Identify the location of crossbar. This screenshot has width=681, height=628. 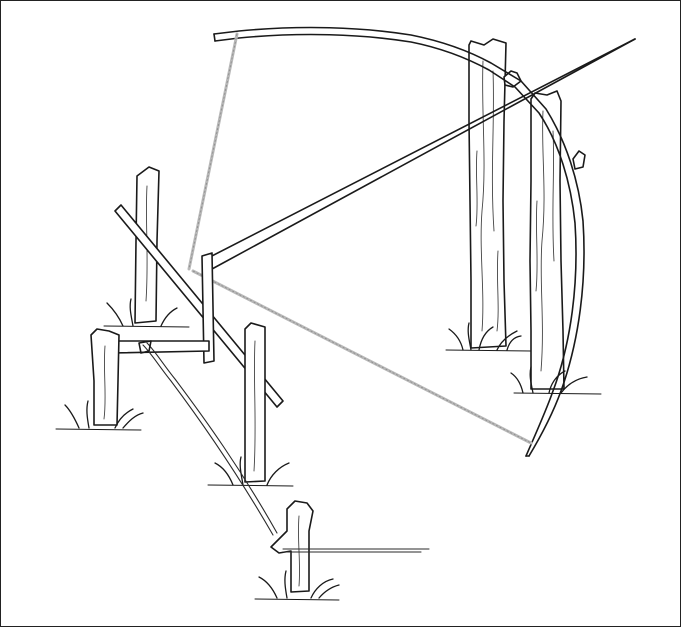
(160, 347).